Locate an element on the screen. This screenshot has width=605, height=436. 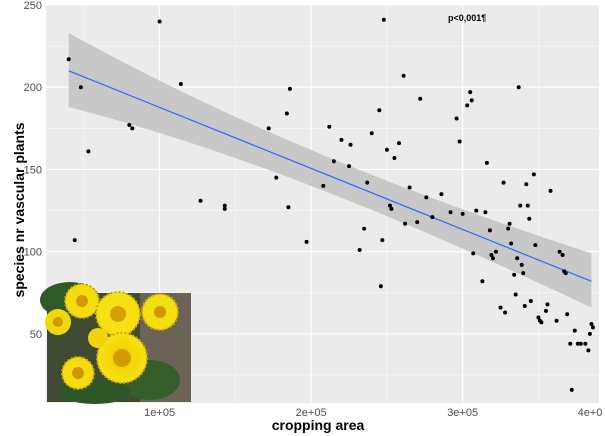
x-tick-label: 1e+05 is located at coordinates (159, 413).